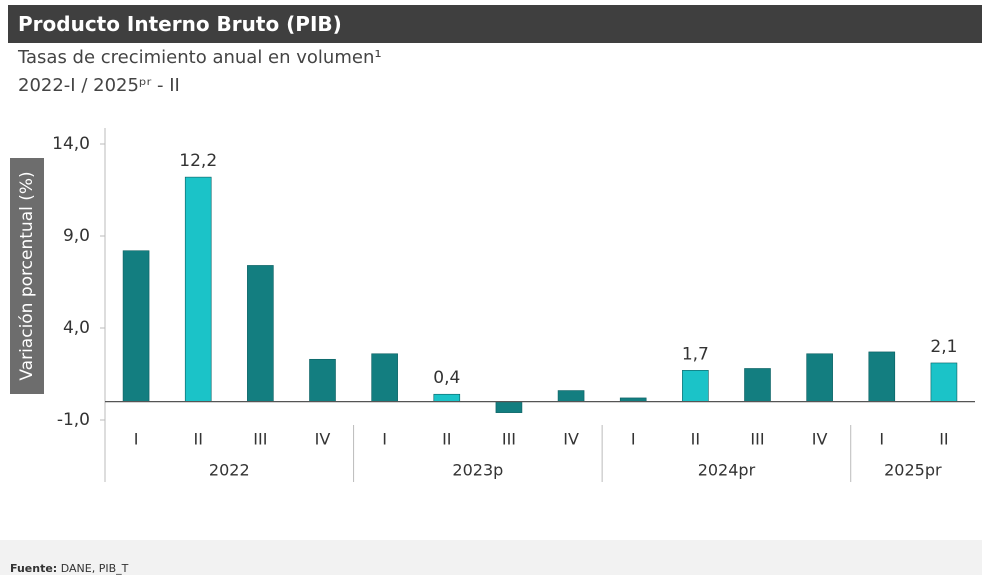 Image resolution: width=982 pixels, height=575 pixels. Describe the element at coordinates (76, 328) in the screenshot. I see `y-tick-label: 4,0` at that location.